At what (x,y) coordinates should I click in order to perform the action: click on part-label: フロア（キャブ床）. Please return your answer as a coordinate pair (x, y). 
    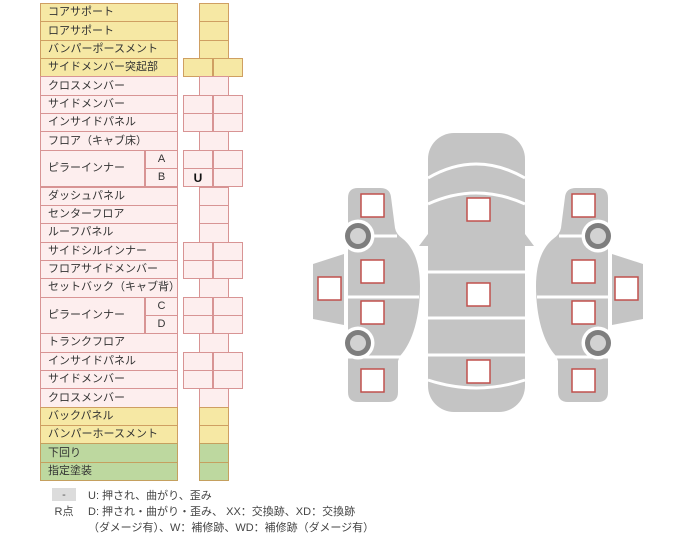
    Looking at the image, I should click on (109, 141).